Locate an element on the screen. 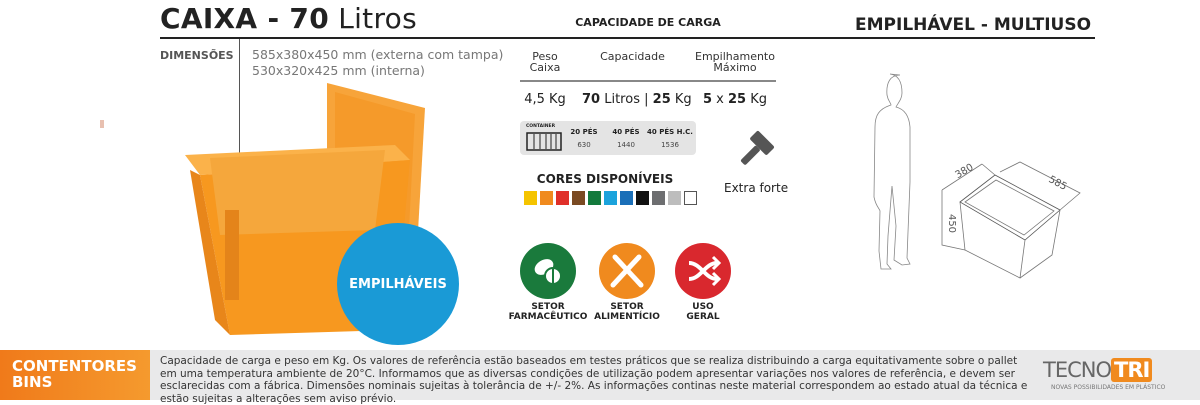 Image resolution: width=1200 pixels, height=405 pixels. container-col-value: 1440 is located at coordinates (626, 145).